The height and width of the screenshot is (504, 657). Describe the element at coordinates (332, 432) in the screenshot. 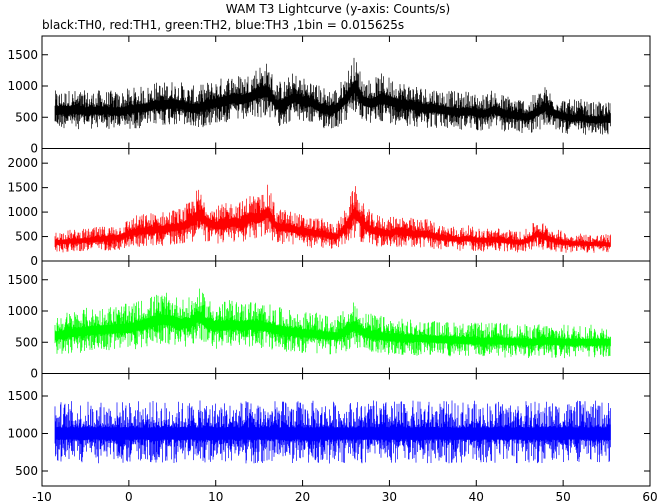

I see `series-line-th3` at that location.